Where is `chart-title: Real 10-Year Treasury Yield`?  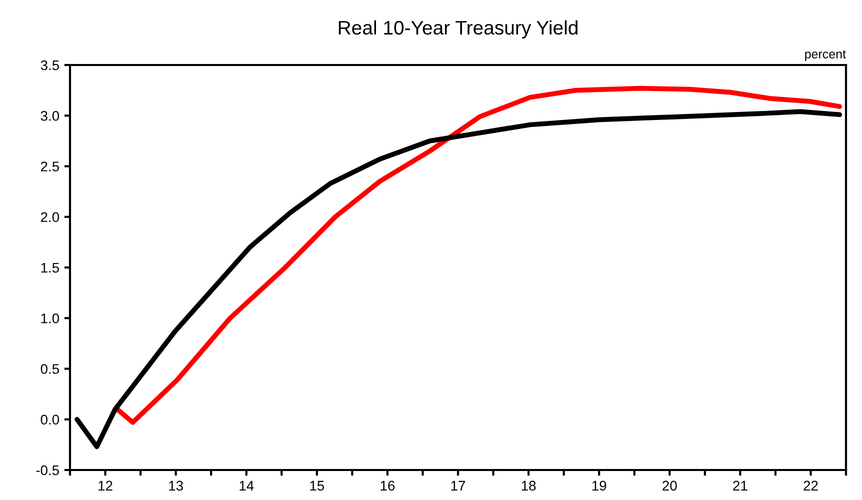
chart-title: Real 10-Year Treasury Yield is located at coordinates (458, 29).